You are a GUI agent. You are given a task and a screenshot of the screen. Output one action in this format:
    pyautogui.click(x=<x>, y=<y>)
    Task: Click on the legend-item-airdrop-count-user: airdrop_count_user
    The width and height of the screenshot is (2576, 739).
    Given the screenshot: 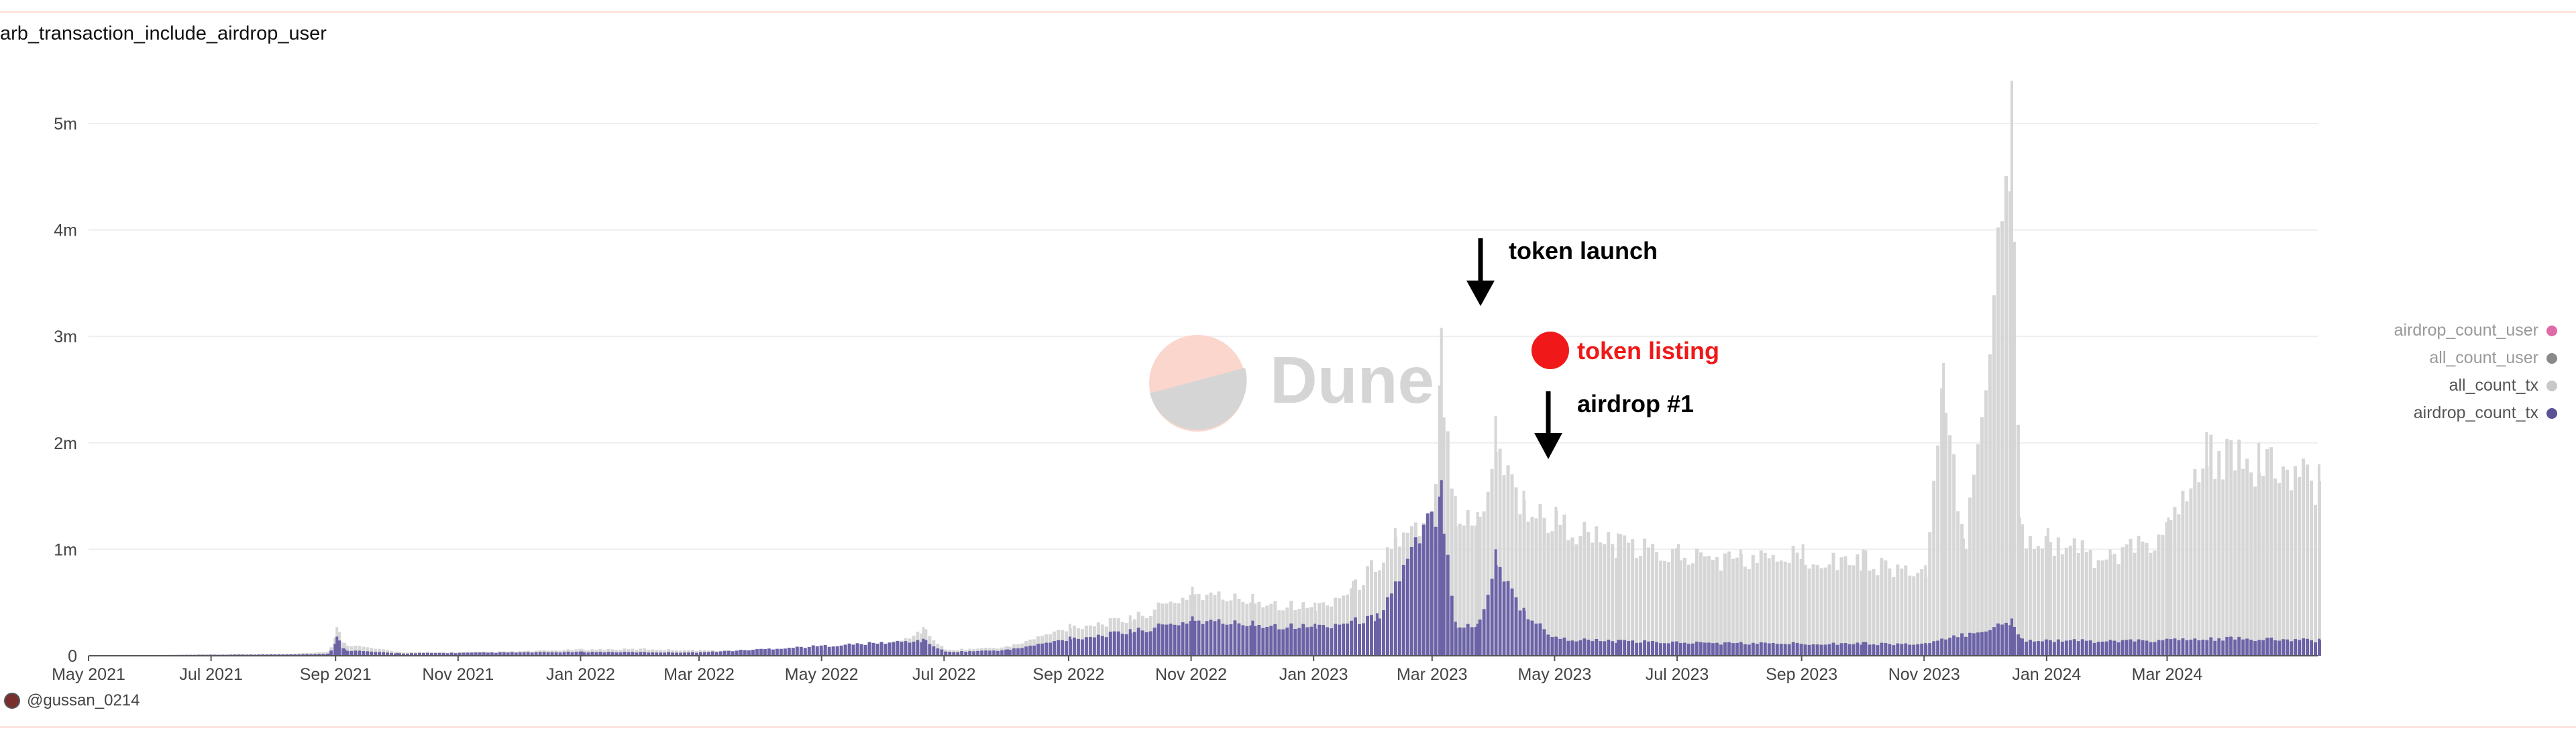 What is the action you would take?
    pyautogui.click(x=2475, y=330)
    